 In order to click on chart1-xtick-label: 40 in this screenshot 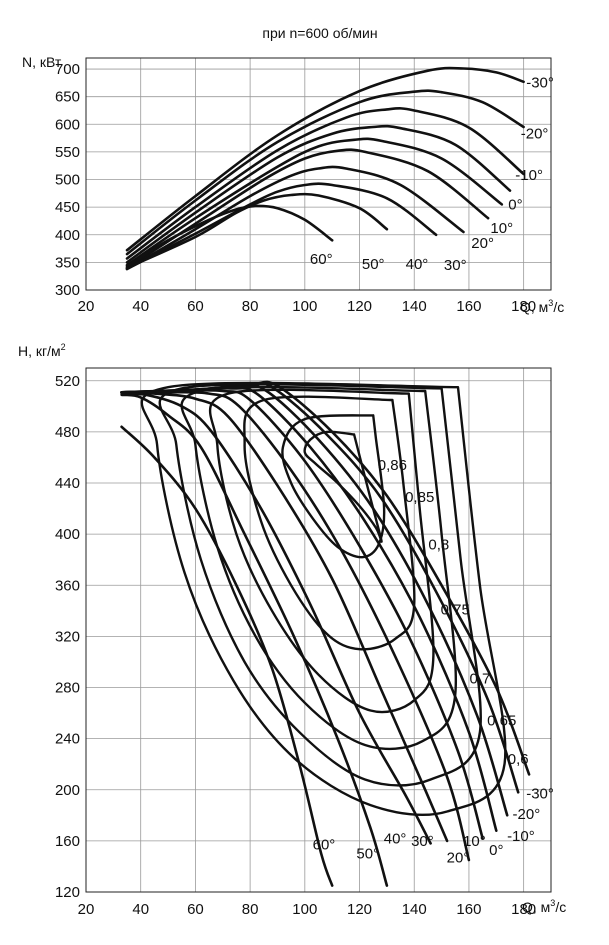, I will do `click(140, 306)`.